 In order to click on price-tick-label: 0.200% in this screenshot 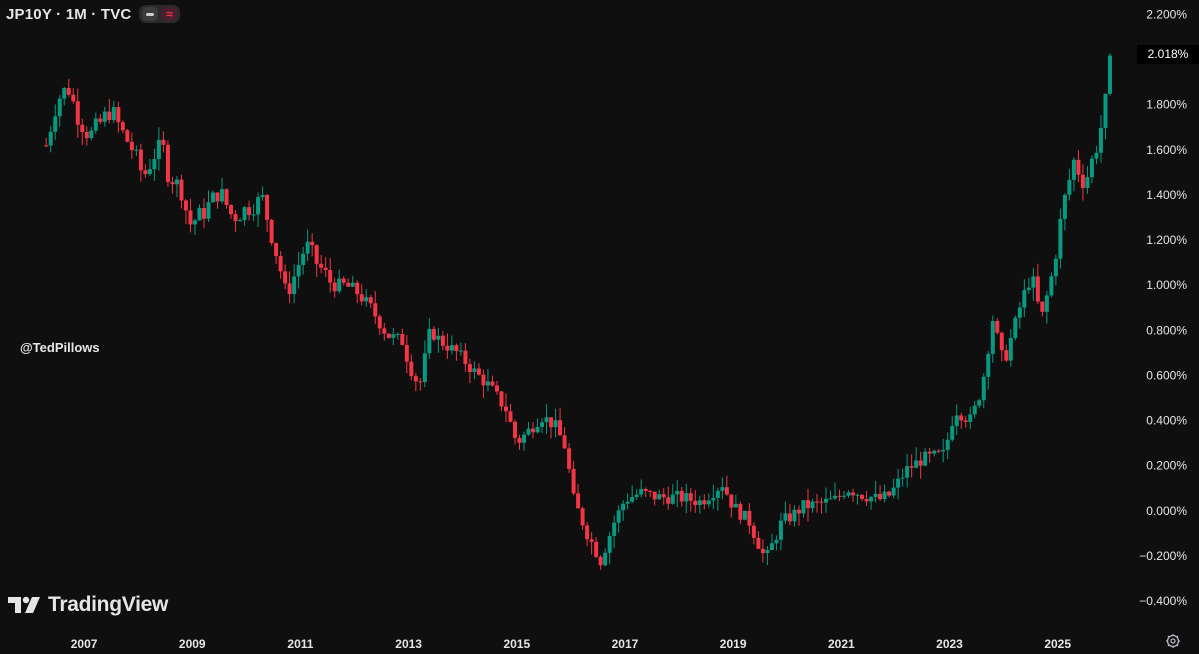, I will do `click(1166, 466)`.